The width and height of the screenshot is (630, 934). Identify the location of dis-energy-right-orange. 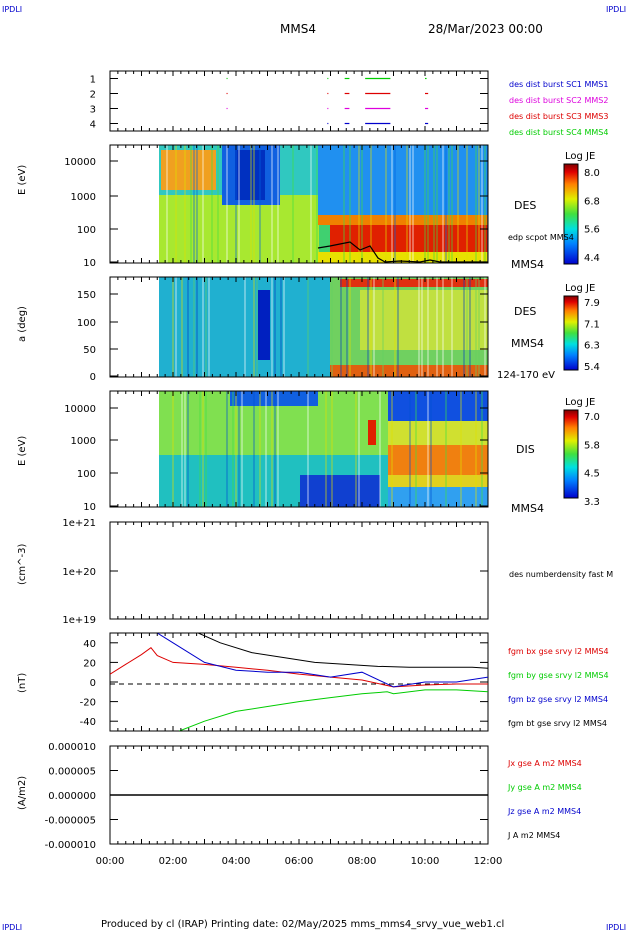
(438, 460).